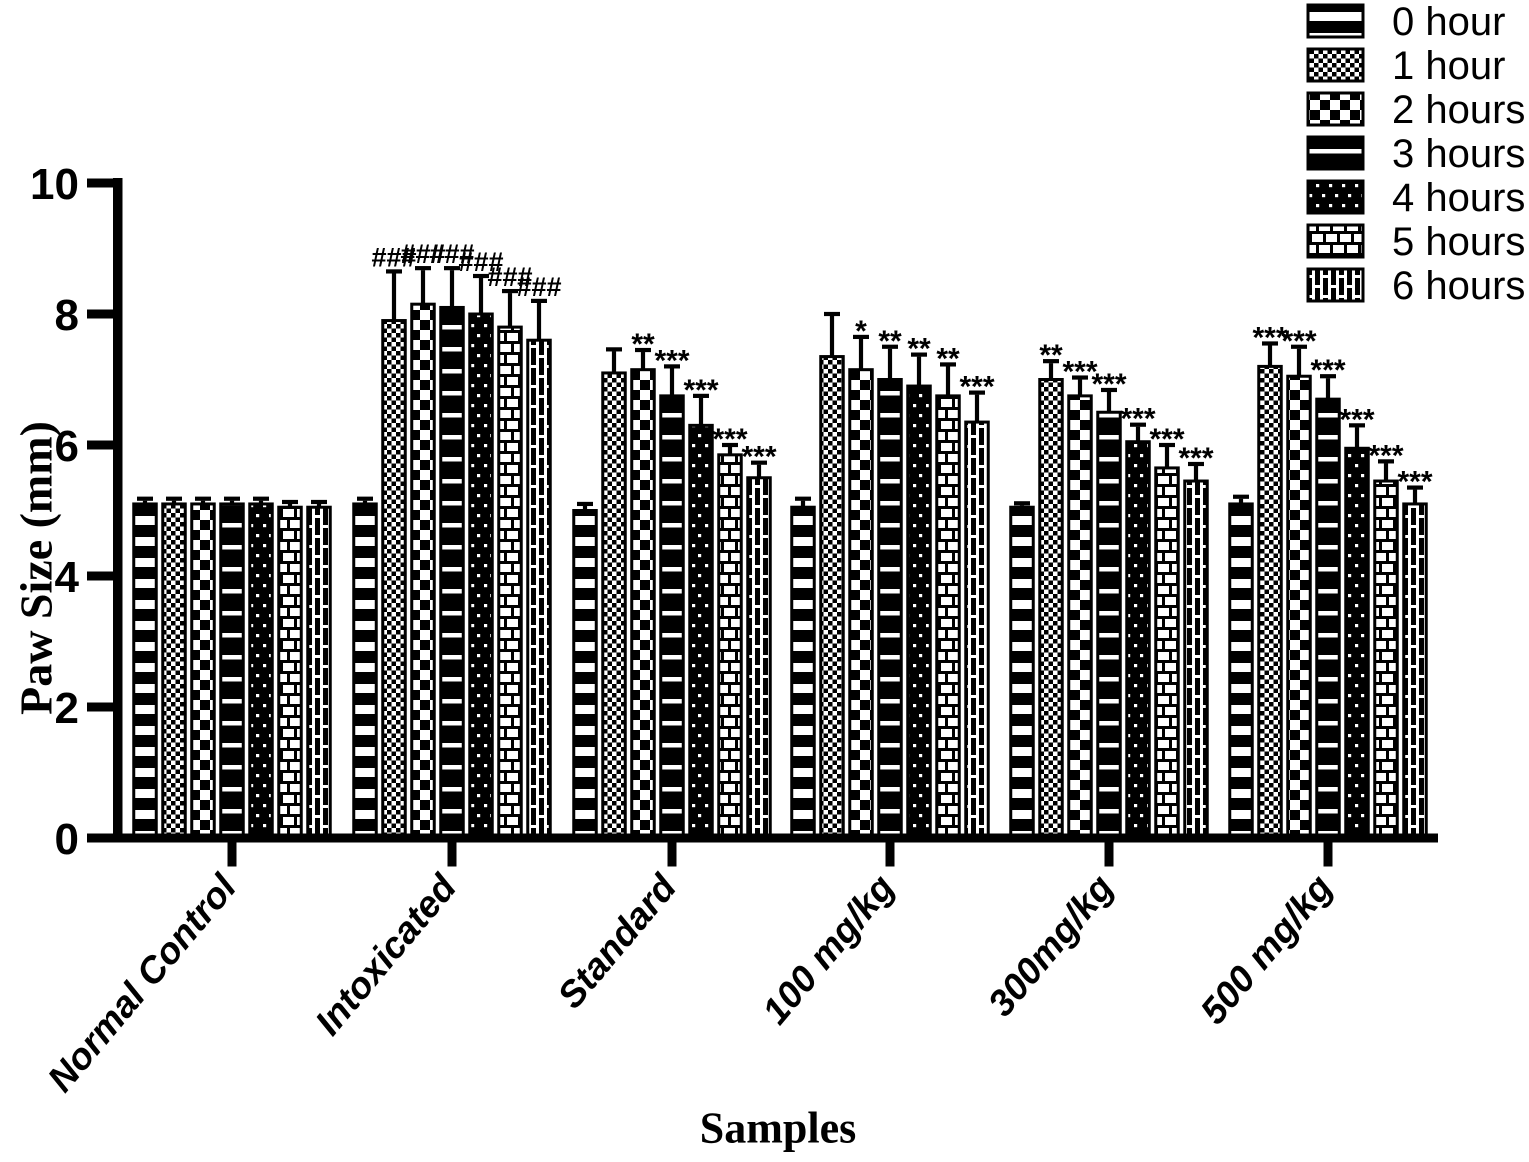  I want to click on legend-item-2-hours: 2 hours, so click(1415, 110).